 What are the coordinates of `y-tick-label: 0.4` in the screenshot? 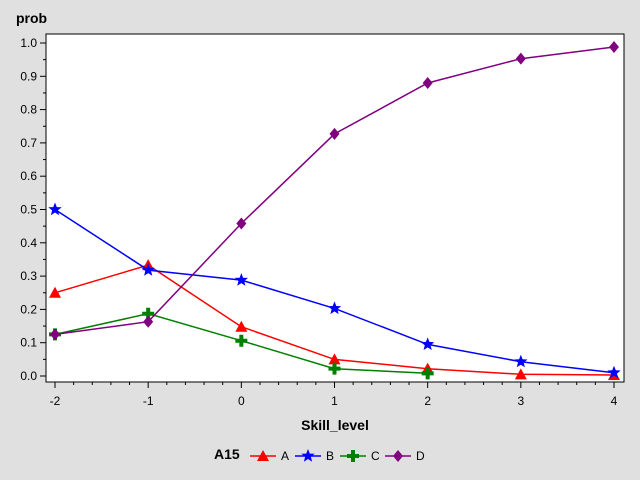 It's located at (28, 243).